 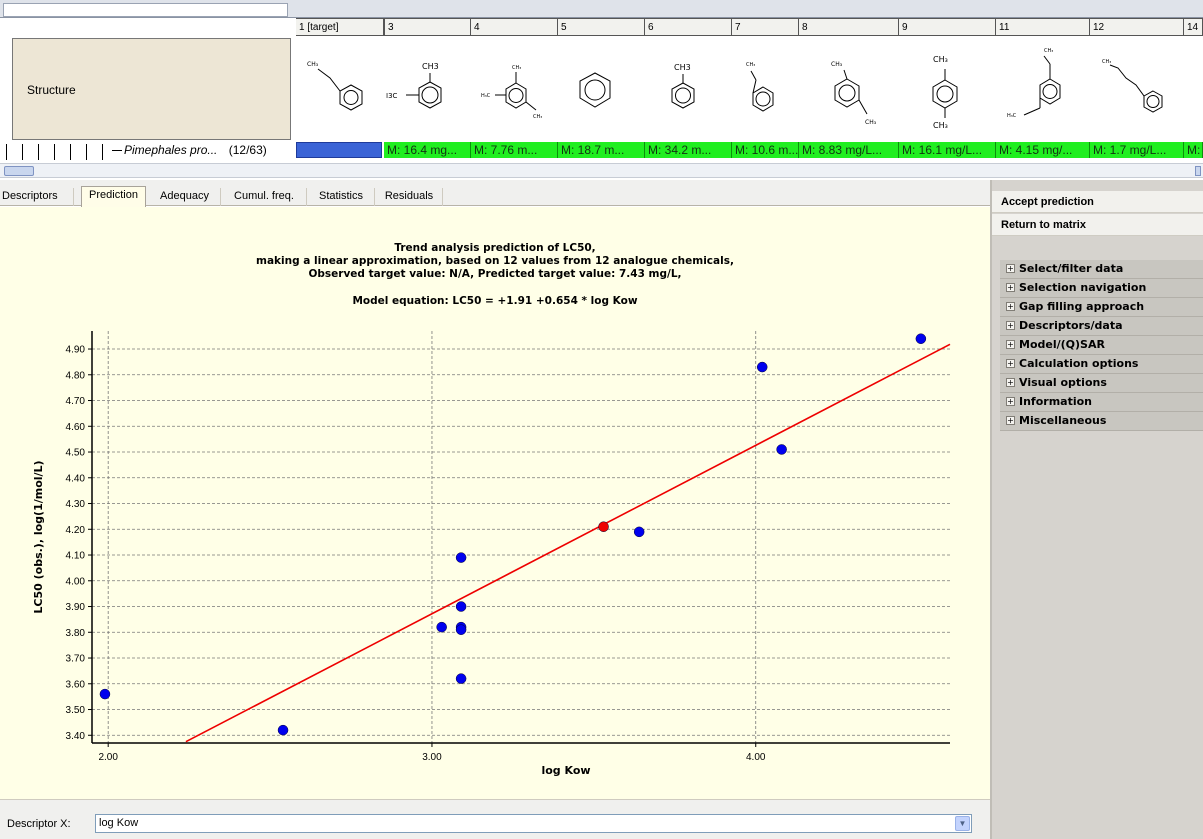 What do you see at coordinates (947, 89) in the screenshot?
I see `structure-xylene-para: CH₃ CH₃` at bounding box center [947, 89].